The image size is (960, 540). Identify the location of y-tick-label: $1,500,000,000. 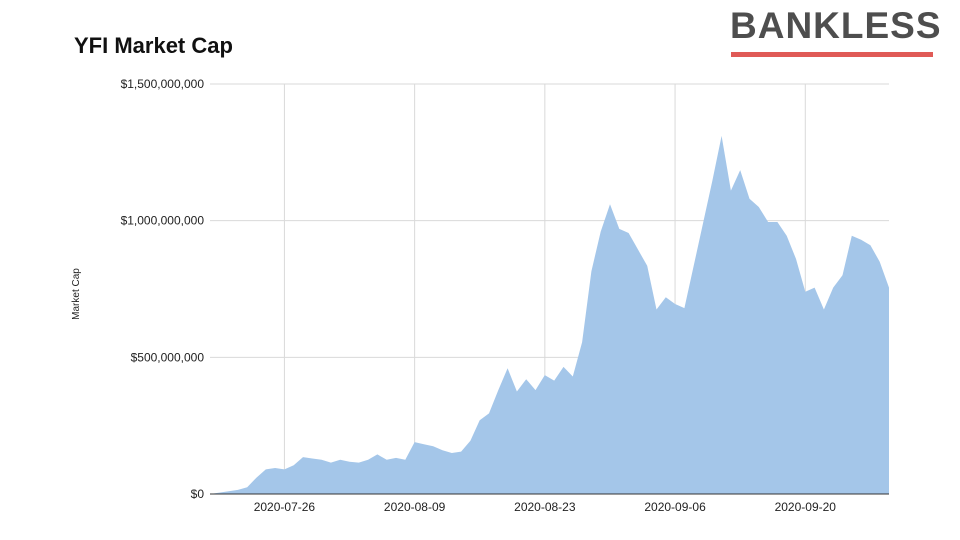
(163, 84).